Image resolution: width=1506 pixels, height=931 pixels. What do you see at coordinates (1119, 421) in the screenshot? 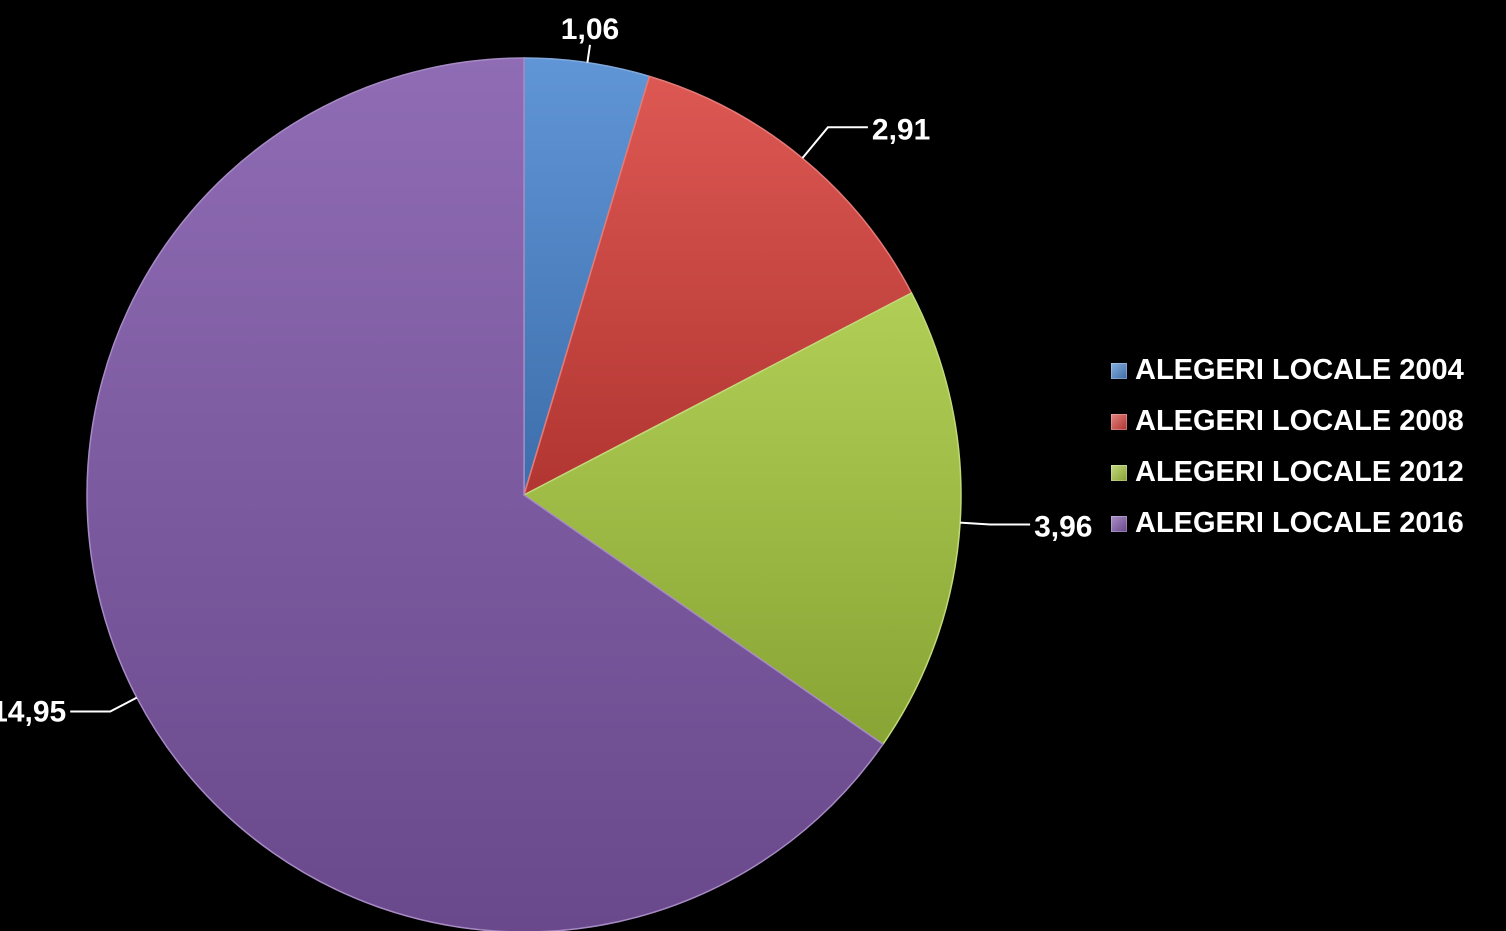
I see `legend-swatch-2008` at bounding box center [1119, 421].